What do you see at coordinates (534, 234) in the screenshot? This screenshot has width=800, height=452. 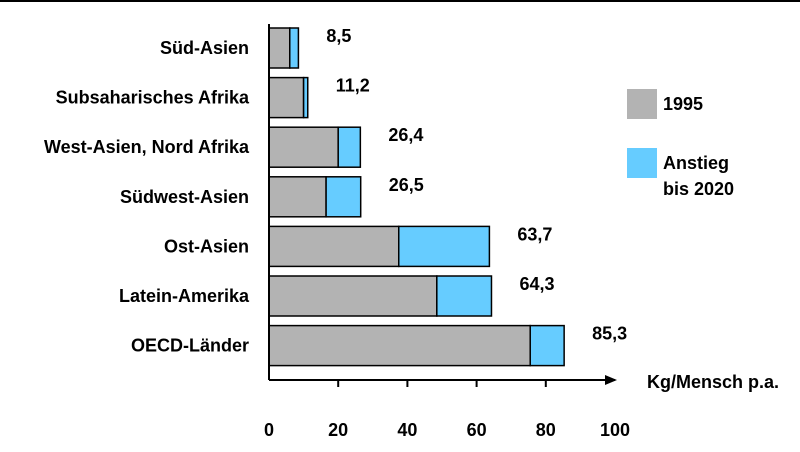 I see `value-label: 63,7` at bounding box center [534, 234].